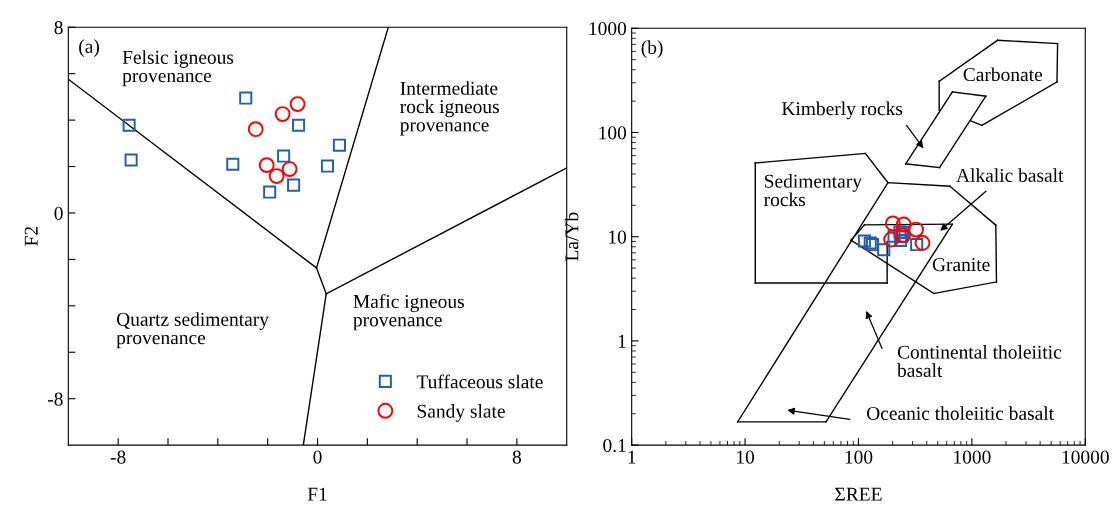 The width and height of the screenshot is (1120, 514). I want to click on y-axis-title: La/Yb, so click(571, 236).